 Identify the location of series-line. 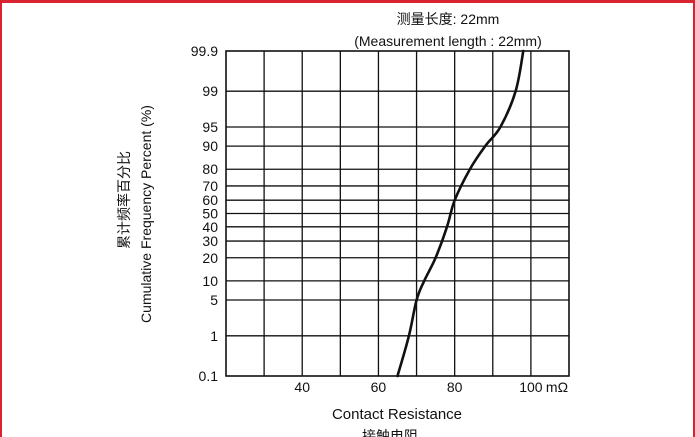
(460, 213).